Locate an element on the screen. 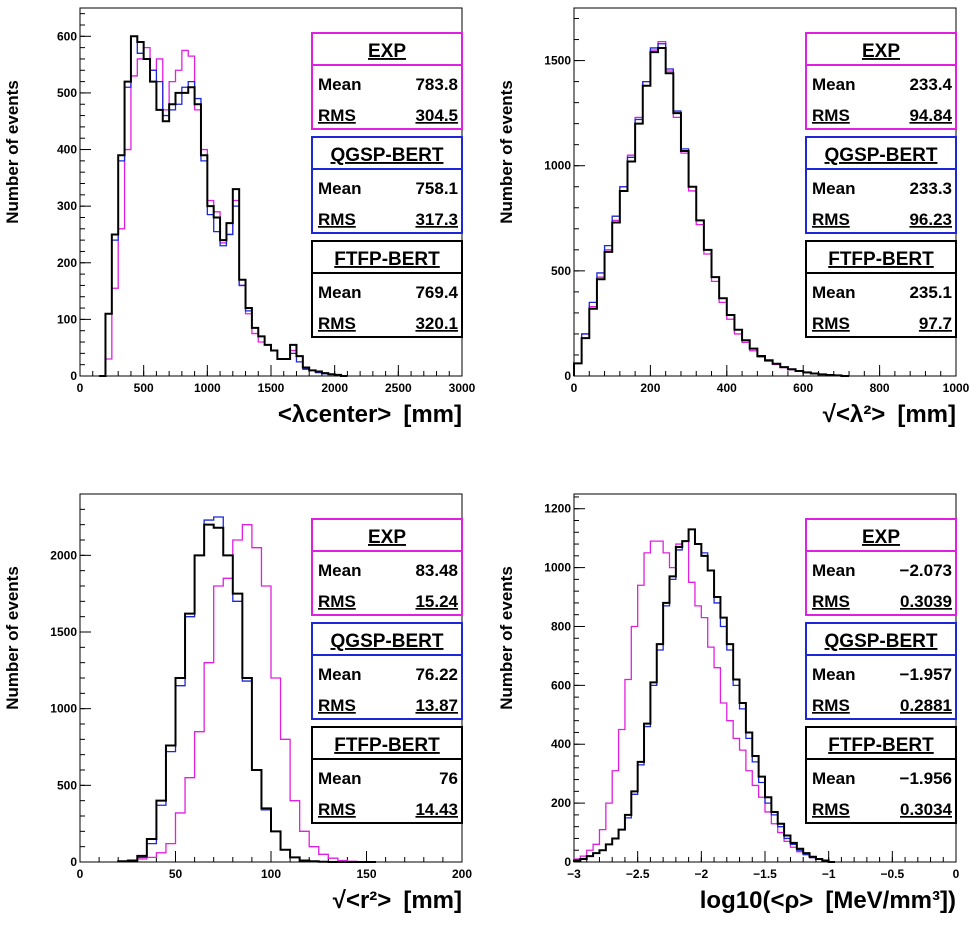 This screenshot has width=976, height=928. stats-box-qgsp: QGSP-BERT Mean 233.3 RMS 96.23 is located at coordinates (881, 185).